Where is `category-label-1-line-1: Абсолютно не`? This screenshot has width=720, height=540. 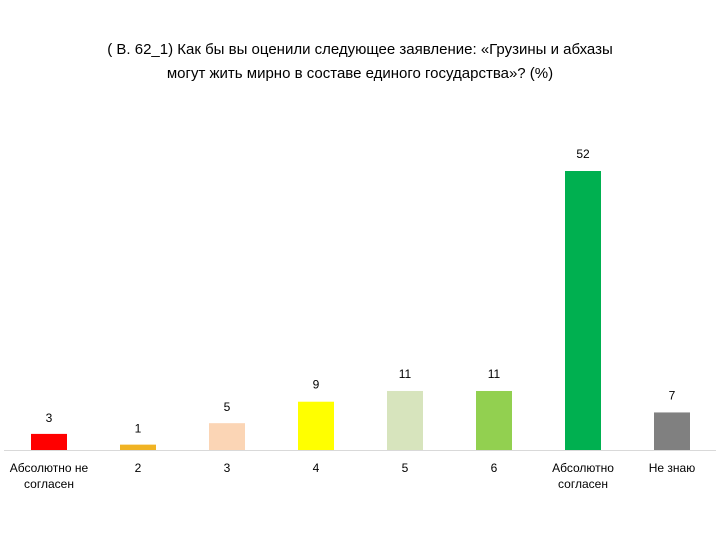 category-label-1-line-1: Абсолютно не is located at coordinates (49, 468).